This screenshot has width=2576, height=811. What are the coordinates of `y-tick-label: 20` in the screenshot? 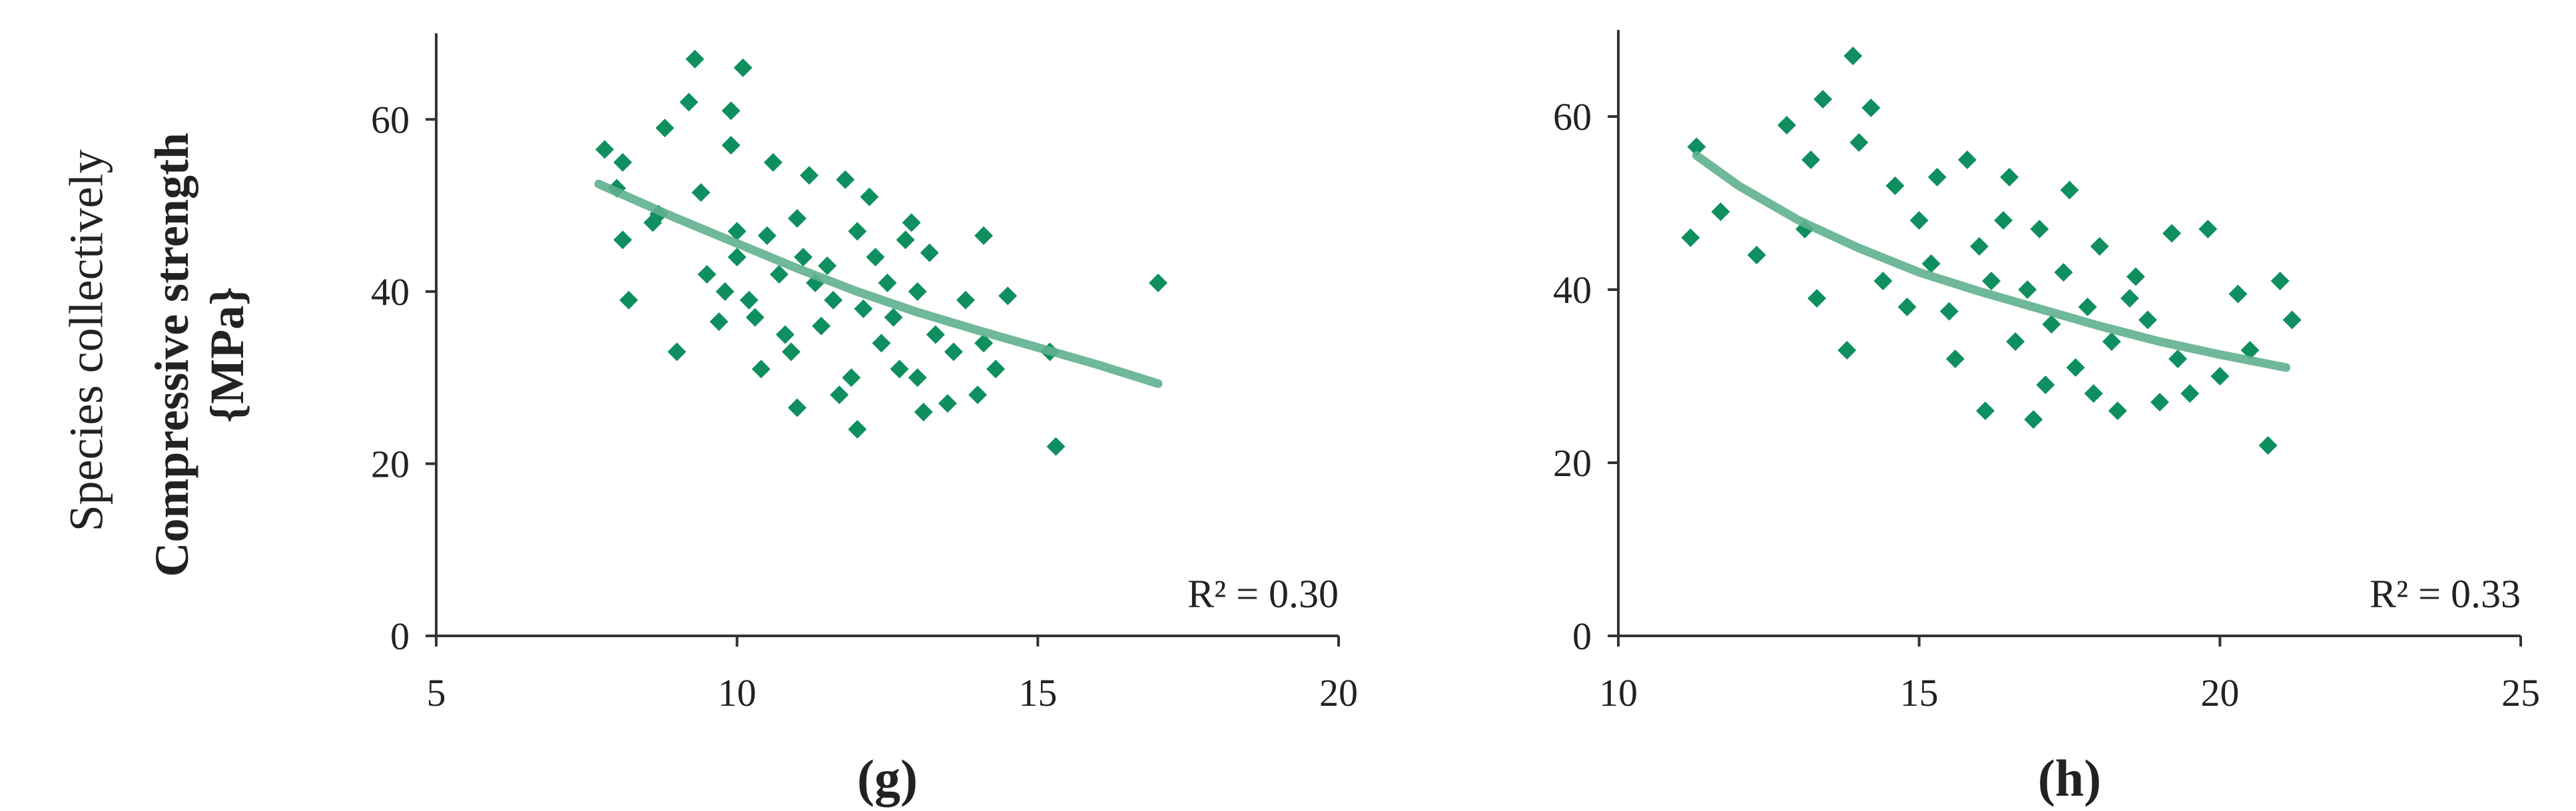 It's located at (1572, 463).